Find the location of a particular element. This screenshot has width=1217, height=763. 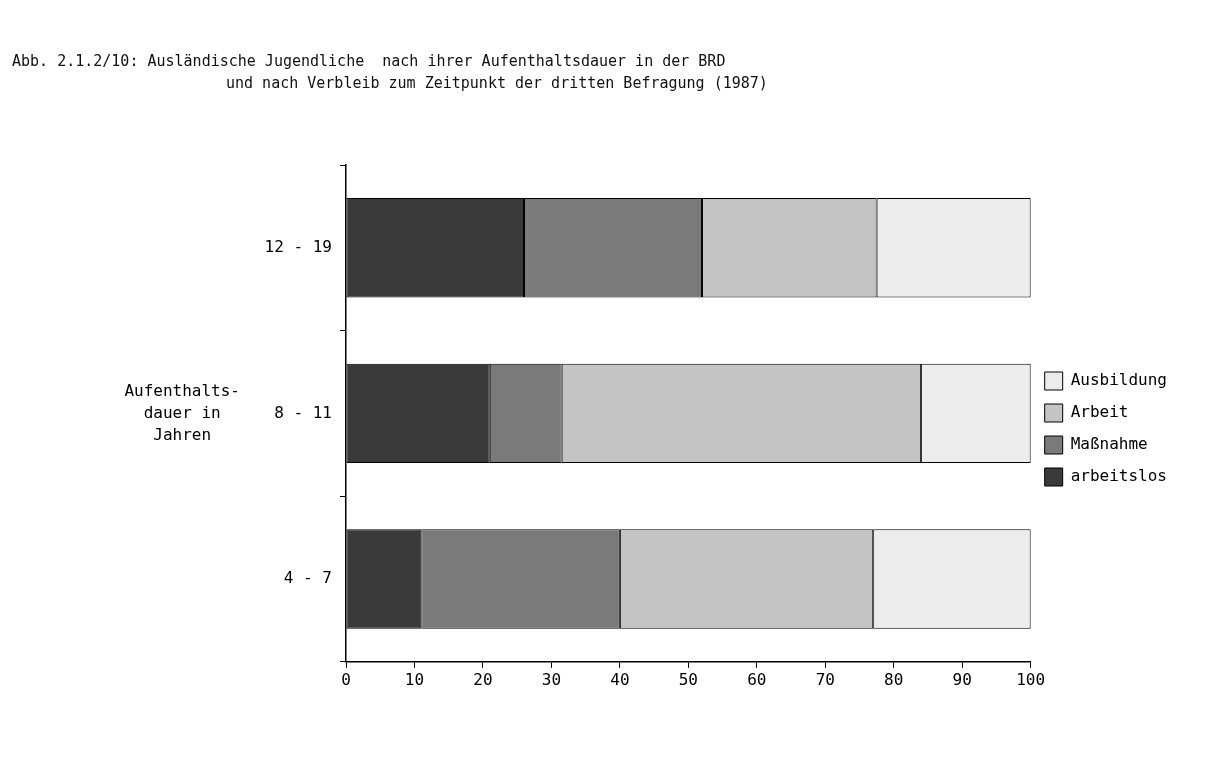

x-tick-label: 40 is located at coordinates (620, 679).